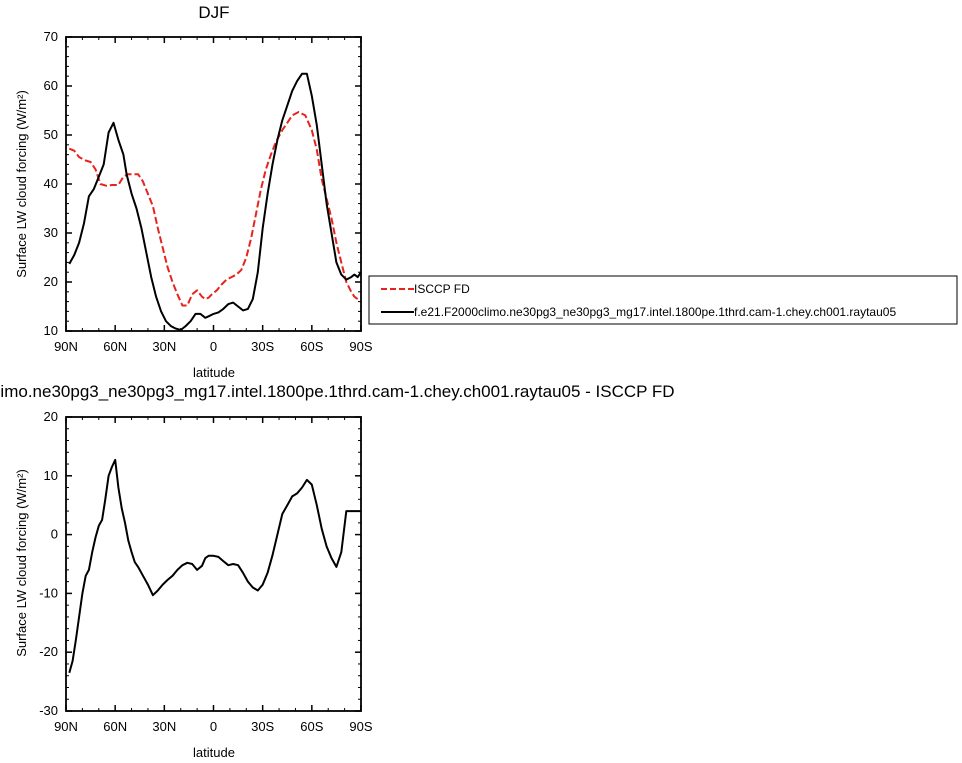  What do you see at coordinates (213, 12) in the screenshot?
I see `top-chart-title: DJF` at bounding box center [213, 12].